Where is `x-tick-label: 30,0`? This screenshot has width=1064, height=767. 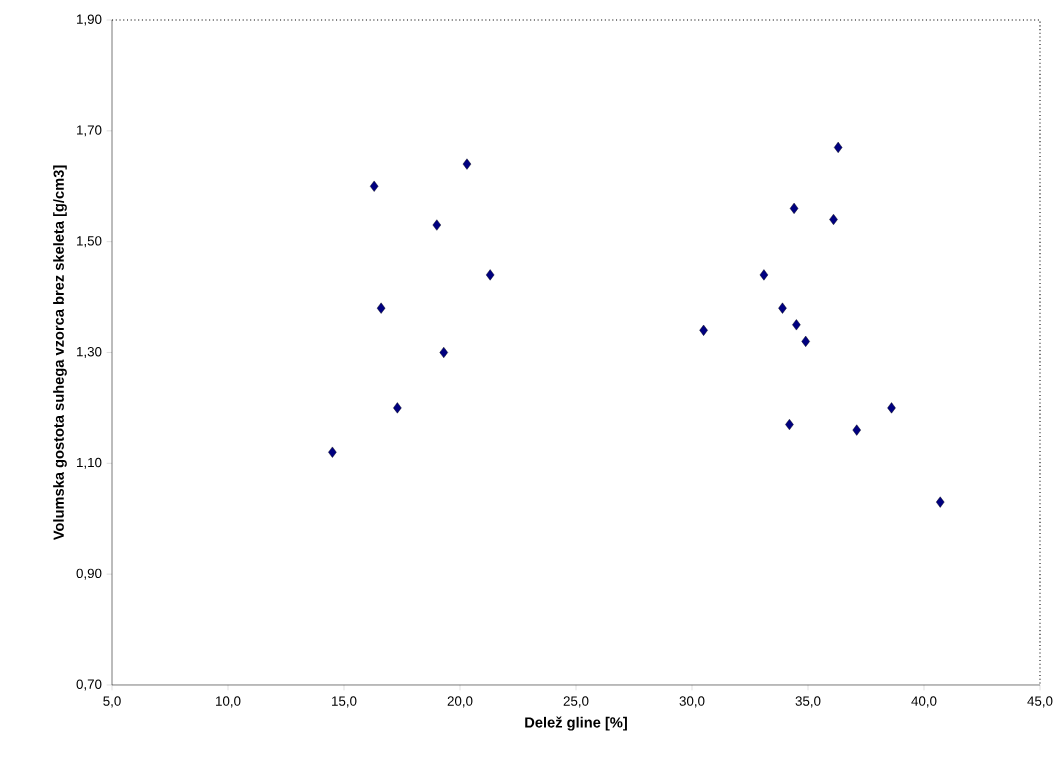 x-tick-label: 30,0 is located at coordinates (692, 702).